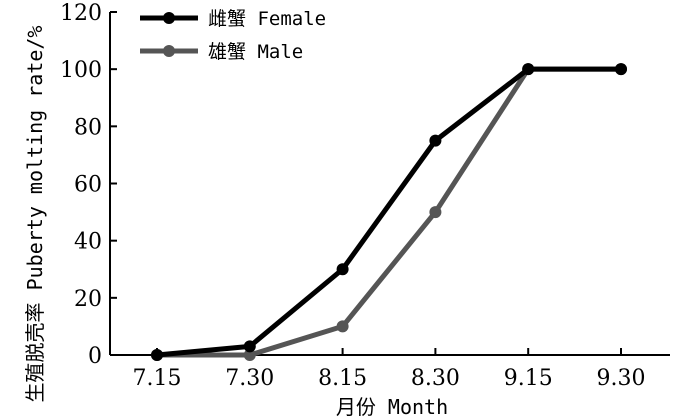 The width and height of the screenshot is (700, 418). I want to click on legend-label: 雌蟹 Female, so click(267, 19).